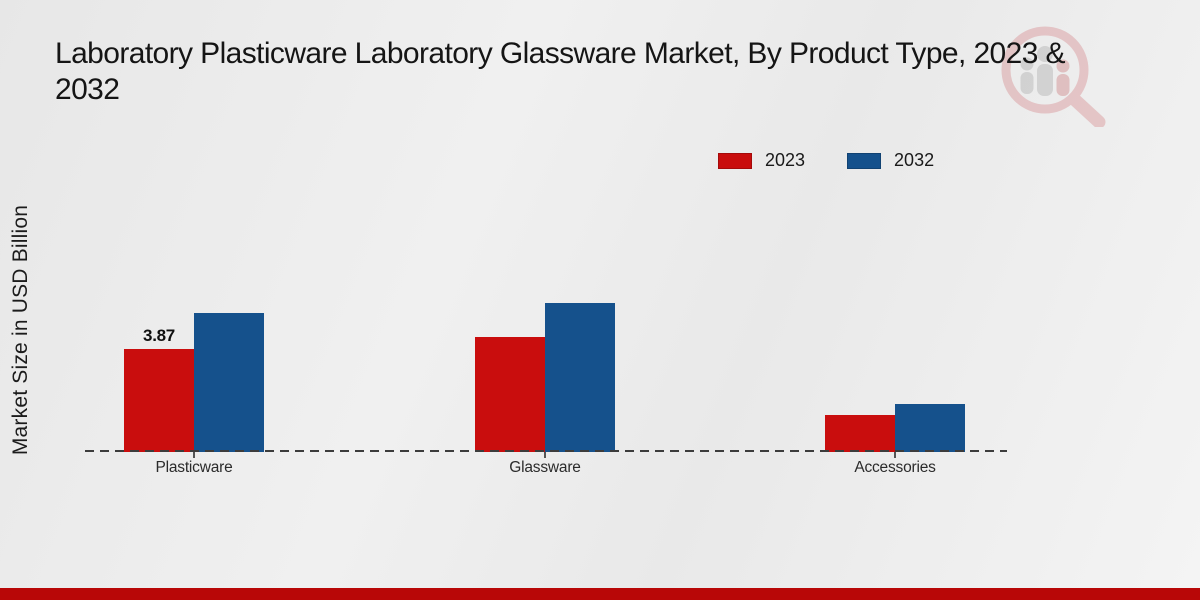  Describe the element at coordinates (860, 433) in the screenshot. I see `bar-2023-accessories` at that location.